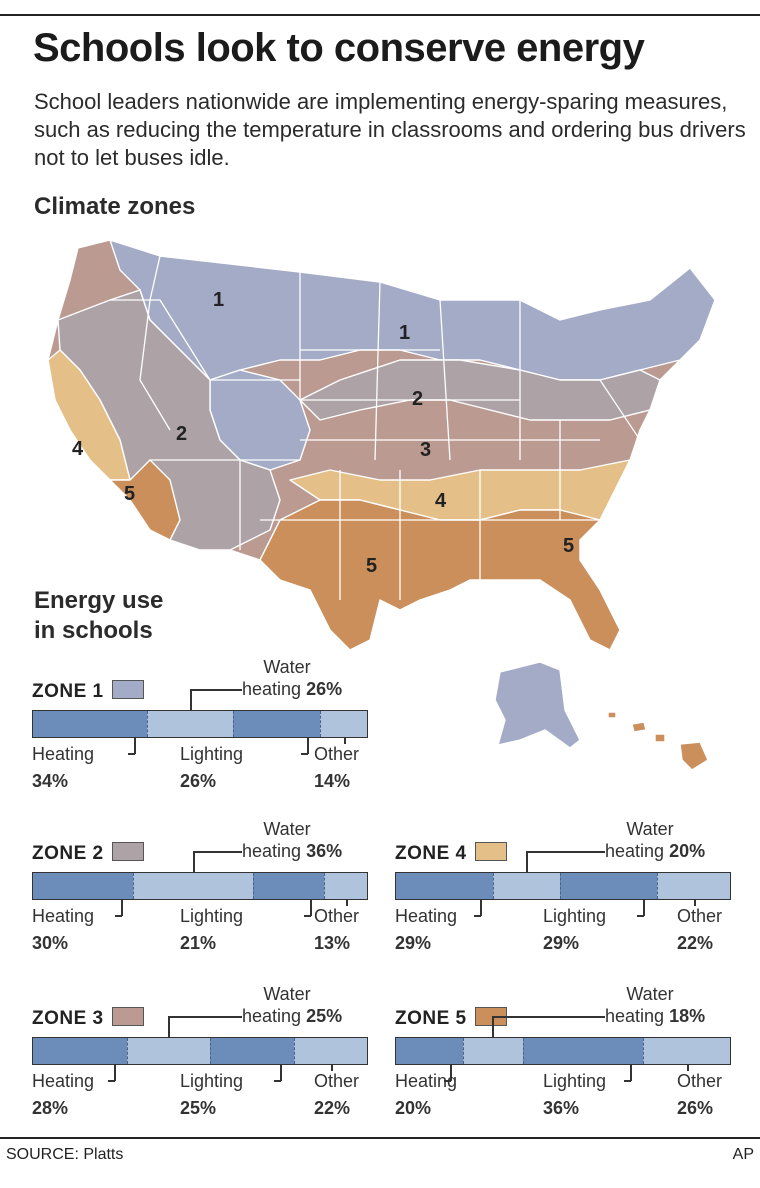 The image size is (760, 1188). What do you see at coordinates (198, 1108) in the screenshot?
I see `lighting-percent: 25%` at bounding box center [198, 1108].